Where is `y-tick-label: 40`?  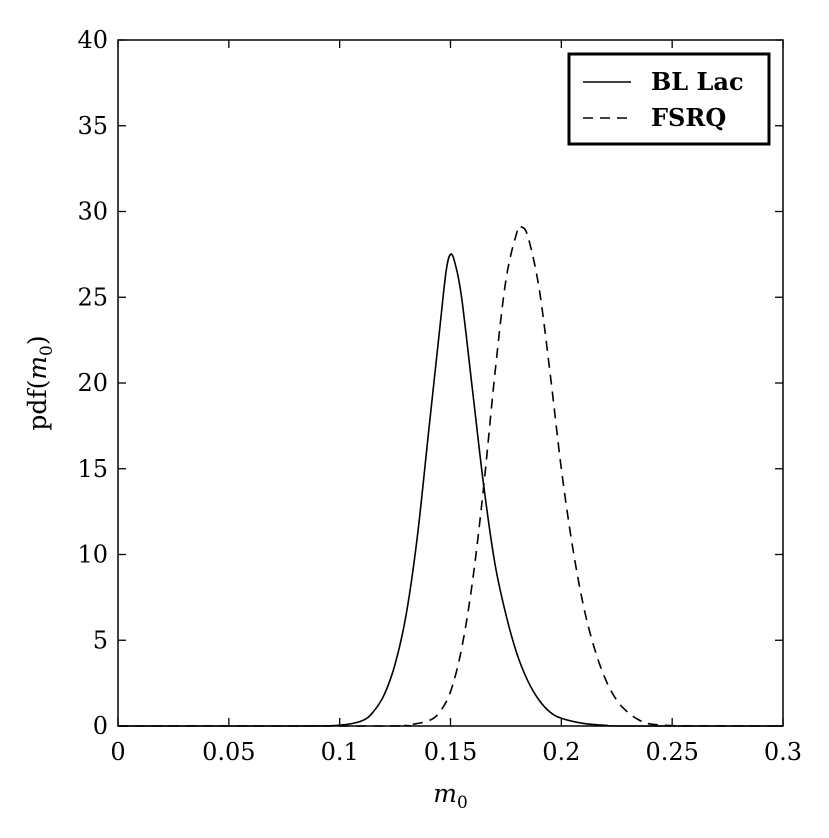
y-tick-label: 40 is located at coordinates (92, 40).